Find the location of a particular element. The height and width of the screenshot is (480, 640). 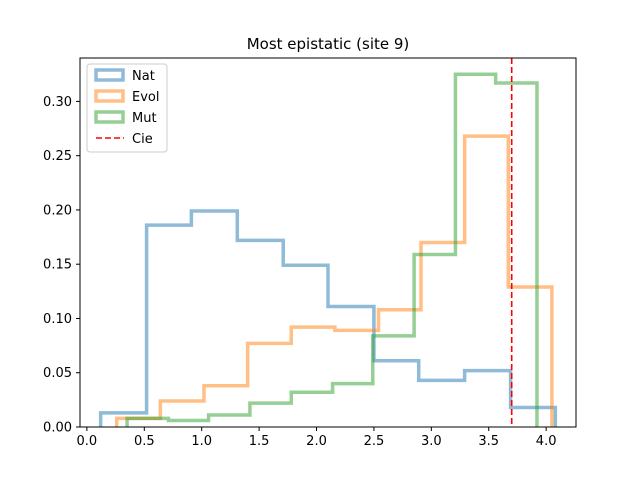

x-tick-label: 2.5 is located at coordinates (374, 441).